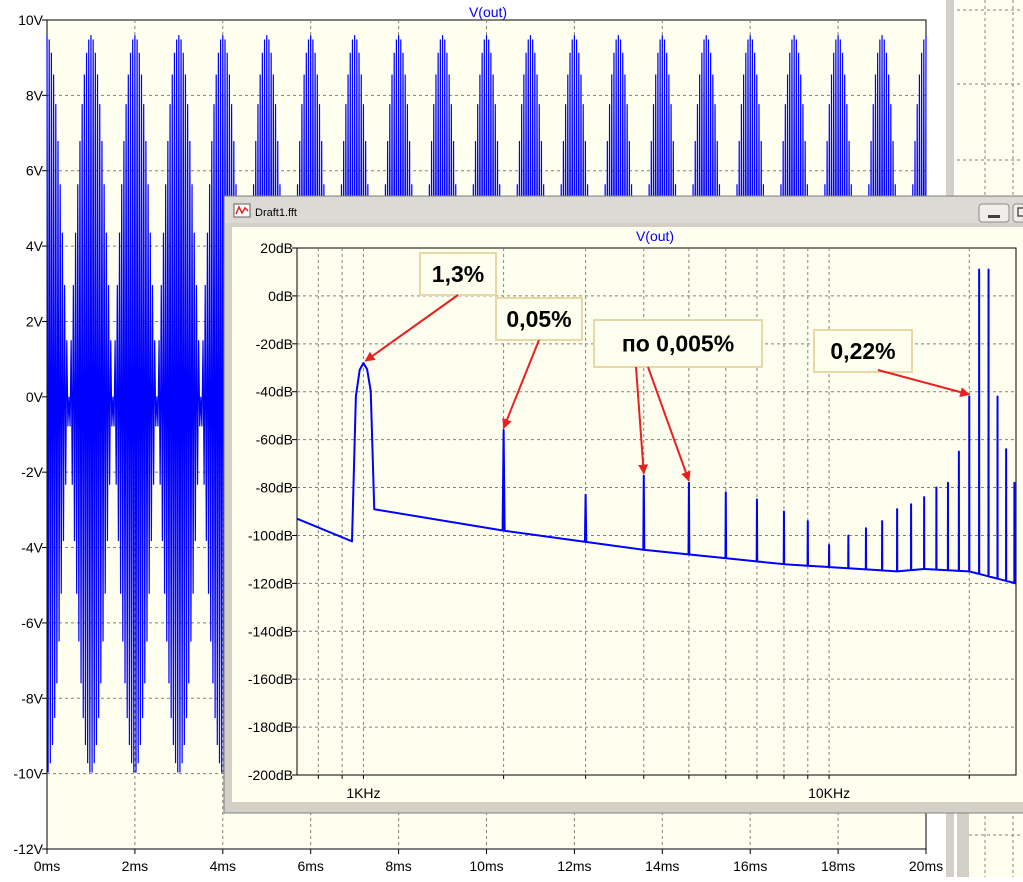 The image size is (1023, 882). I want to click on y-tick-label: 2V, so click(35, 321).